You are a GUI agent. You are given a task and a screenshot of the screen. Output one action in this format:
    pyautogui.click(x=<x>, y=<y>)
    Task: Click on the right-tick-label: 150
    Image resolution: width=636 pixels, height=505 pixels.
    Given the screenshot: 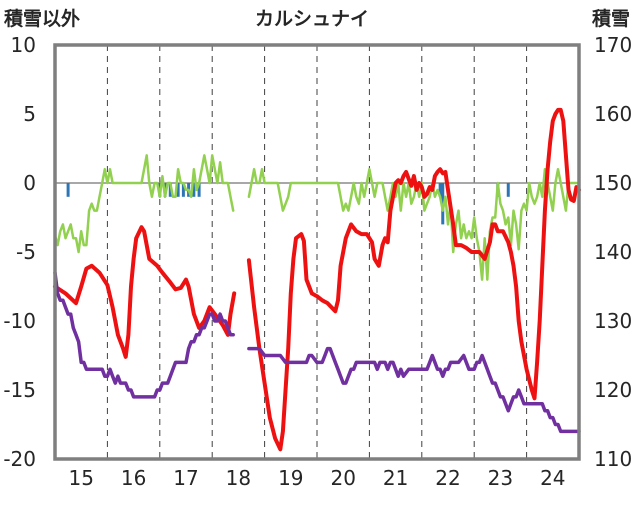 What is the action you would take?
    pyautogui.click(x=613, y=183)
    